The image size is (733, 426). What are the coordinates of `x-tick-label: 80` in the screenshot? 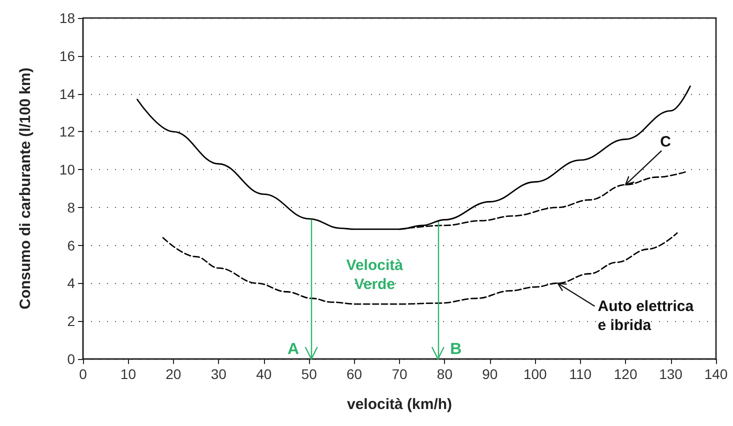 It's located at (444, 374).